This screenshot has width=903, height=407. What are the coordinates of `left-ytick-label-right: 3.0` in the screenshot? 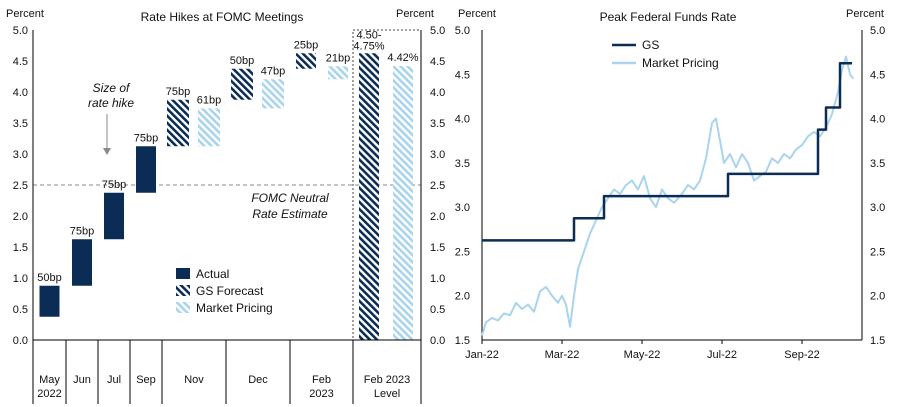 It's located at (437, 155).